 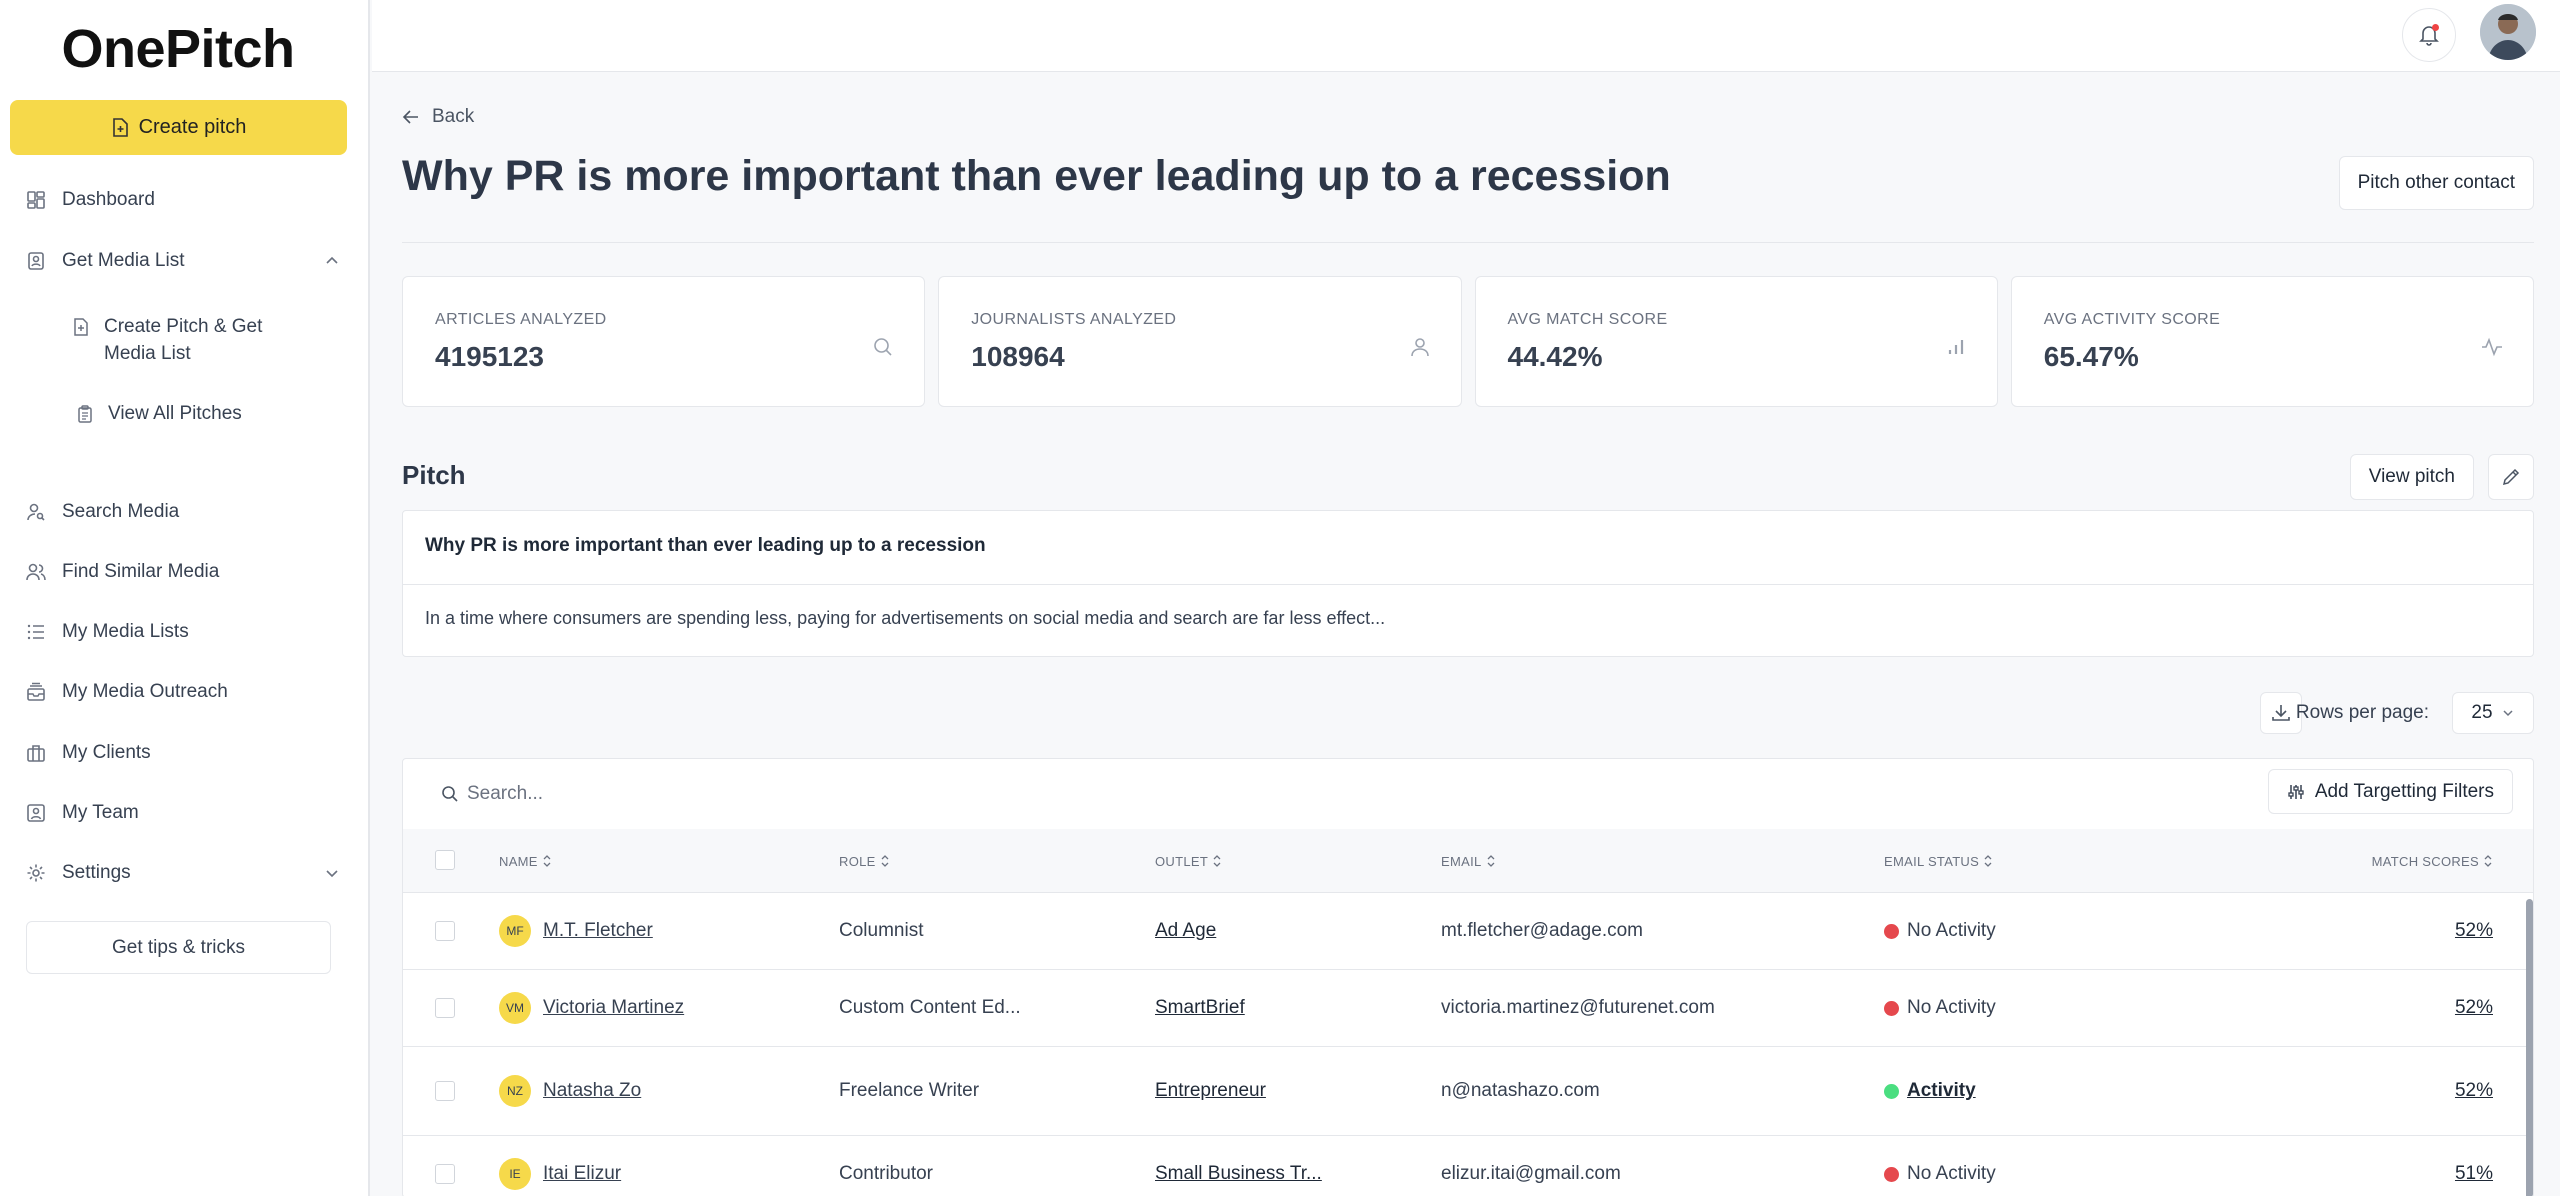 I want to click on name-cell: IE Itai Elizur, so click(x=560, y=1166).